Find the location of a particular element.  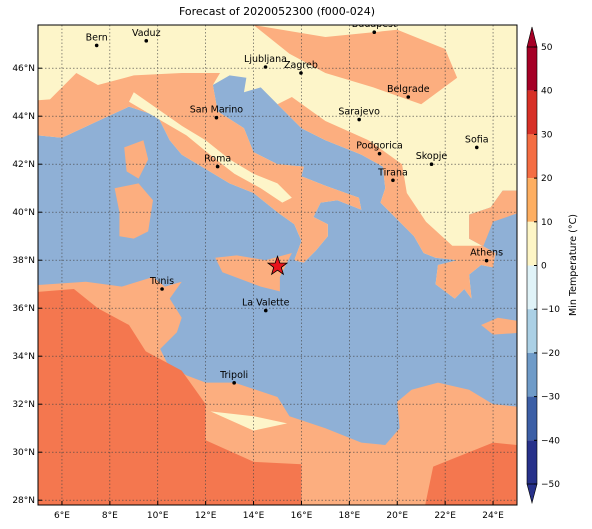

land-sicily is located at coordinates (253, 272).